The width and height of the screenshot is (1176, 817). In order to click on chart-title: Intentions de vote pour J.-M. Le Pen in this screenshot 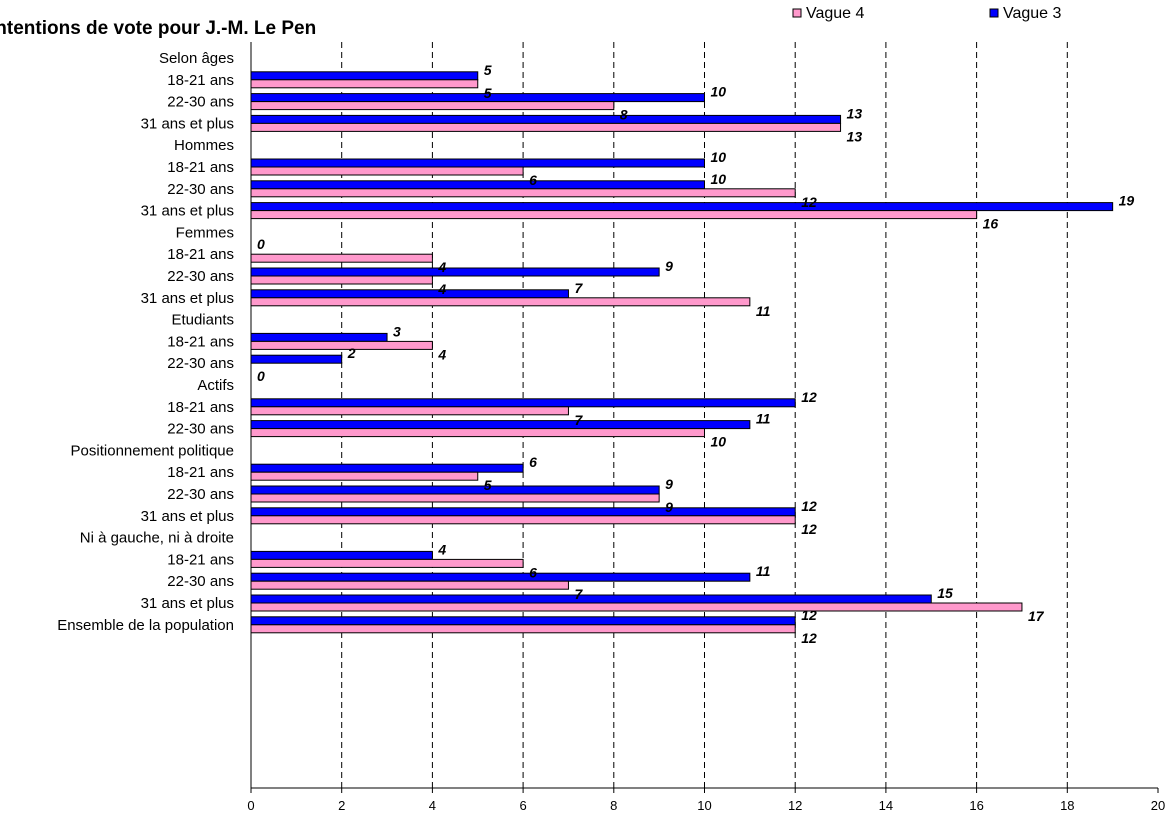, I will do `click(158, 28)`.